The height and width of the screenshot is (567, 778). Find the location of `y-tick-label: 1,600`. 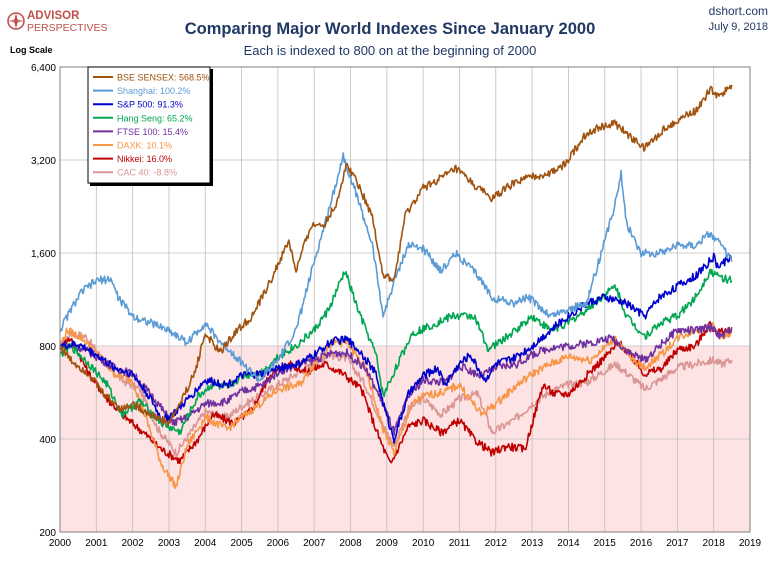

y-tick-label: 1,600 is located at coordinates (43, 254).